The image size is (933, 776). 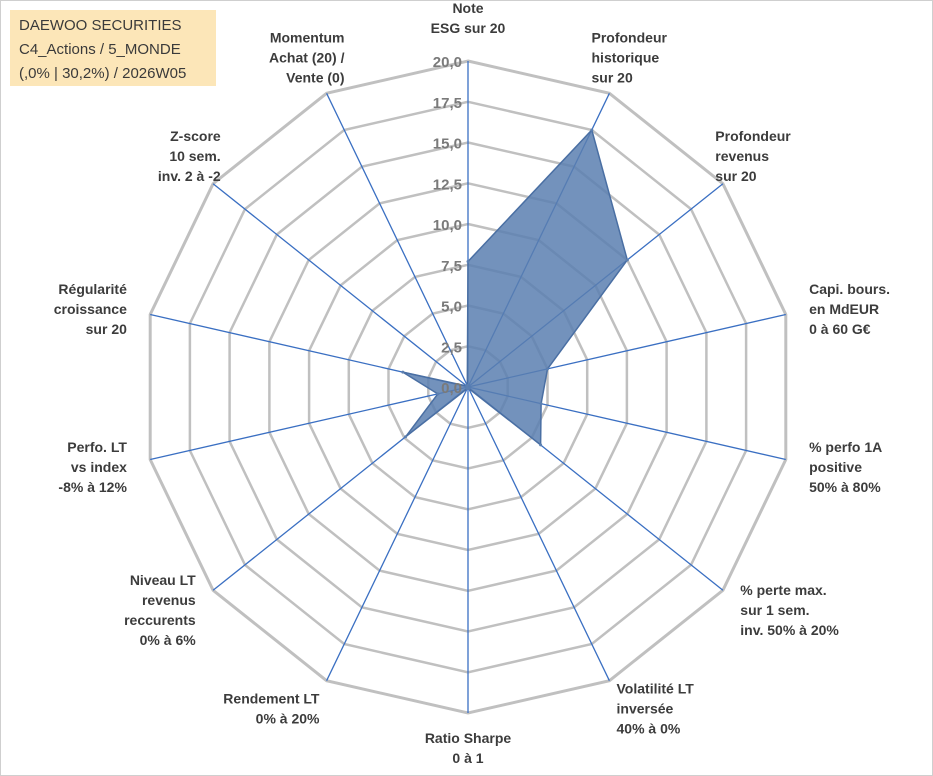 What do you see at coordinates (194, 156) in the screenshot?
I see `axis-label: 10 sem.` at bounding box center [194, 156].